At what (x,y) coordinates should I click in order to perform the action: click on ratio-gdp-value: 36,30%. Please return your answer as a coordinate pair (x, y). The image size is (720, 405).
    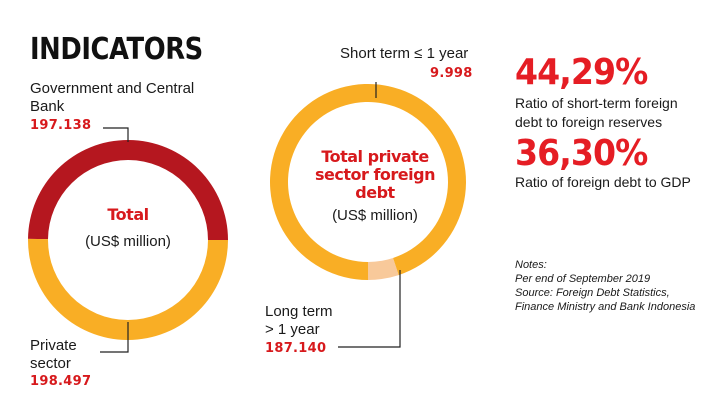
    Looking at the image, I should click on (581, 153).